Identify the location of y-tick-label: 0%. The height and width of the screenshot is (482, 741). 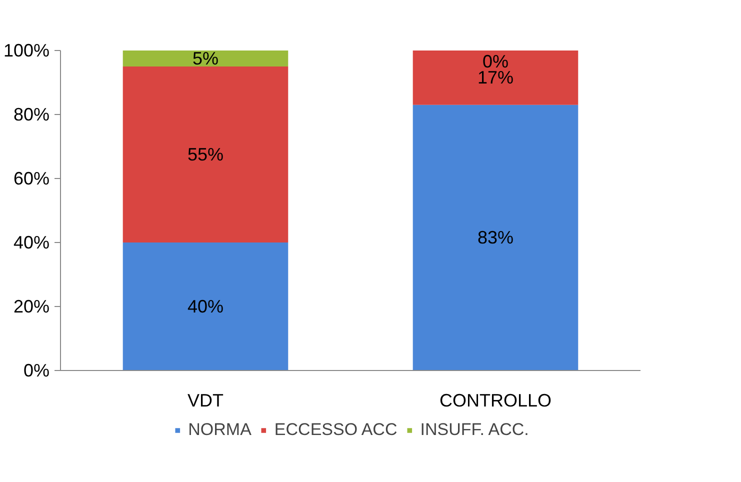
(36, 370).